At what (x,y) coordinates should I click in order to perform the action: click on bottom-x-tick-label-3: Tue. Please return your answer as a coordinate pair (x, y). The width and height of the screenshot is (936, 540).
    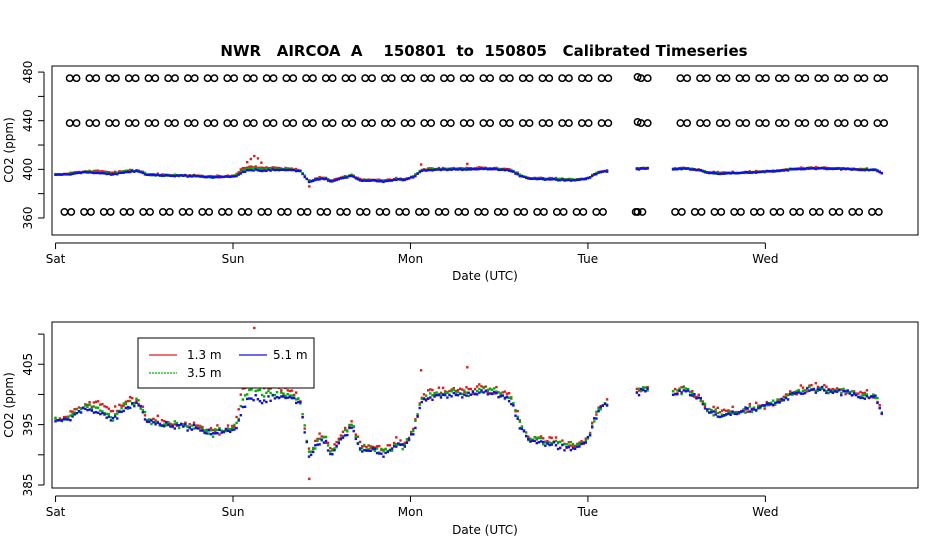
    Looking at the image, I should click on (588, 512).